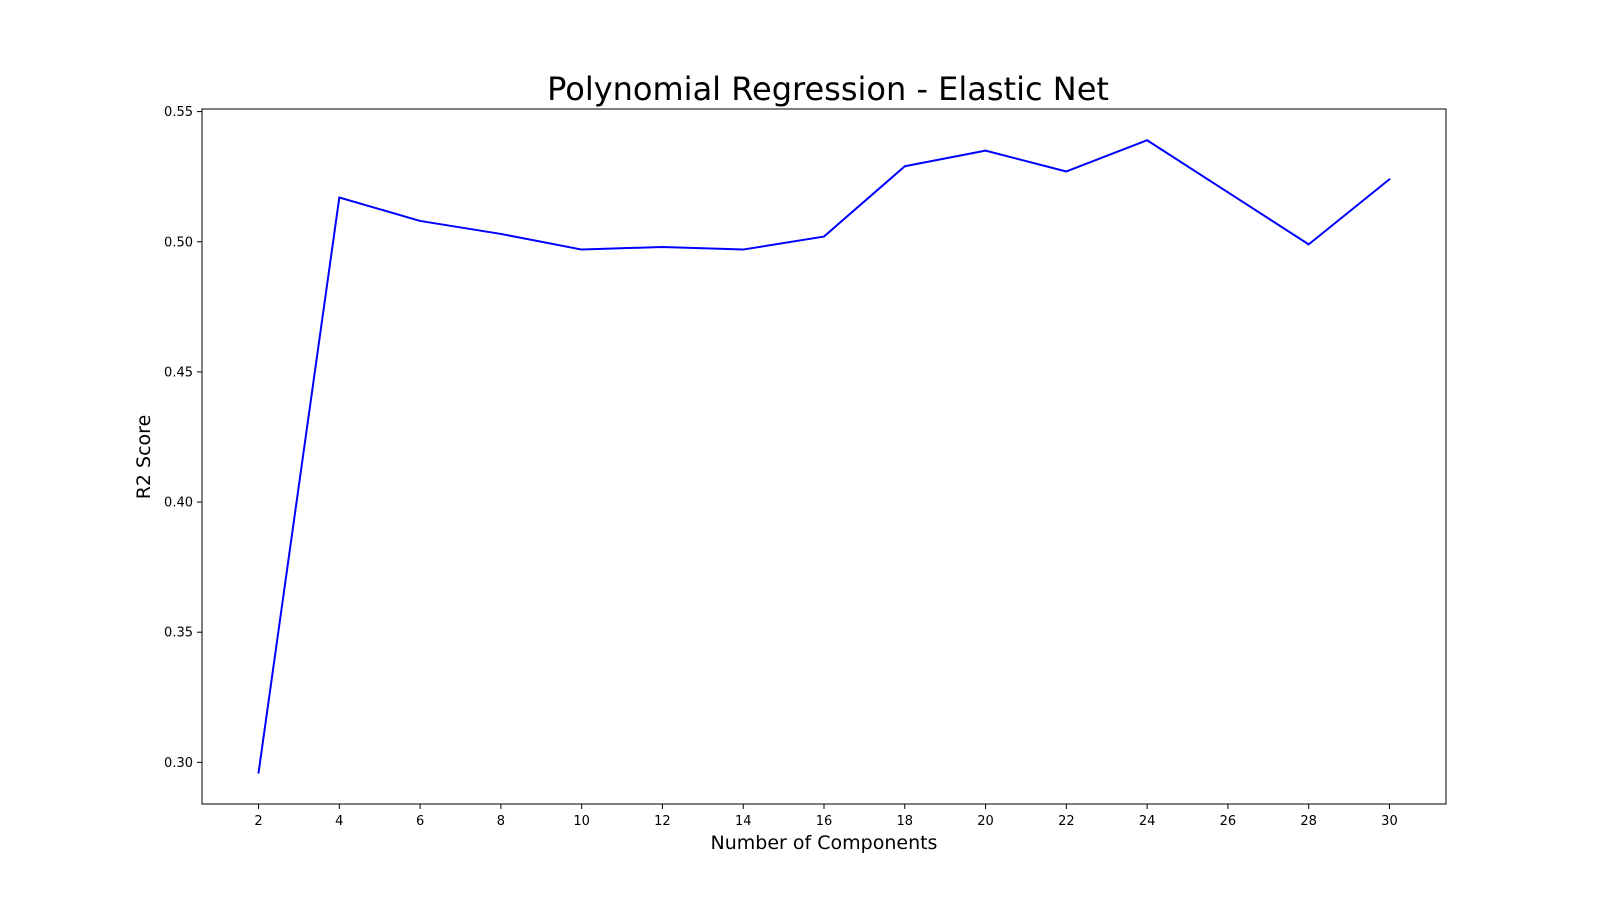 This screenshot has height=904, width=1600. Describe the element at coordinates (1389, 821) in the screenshot. I see `x-tick-label: 30` at that location.